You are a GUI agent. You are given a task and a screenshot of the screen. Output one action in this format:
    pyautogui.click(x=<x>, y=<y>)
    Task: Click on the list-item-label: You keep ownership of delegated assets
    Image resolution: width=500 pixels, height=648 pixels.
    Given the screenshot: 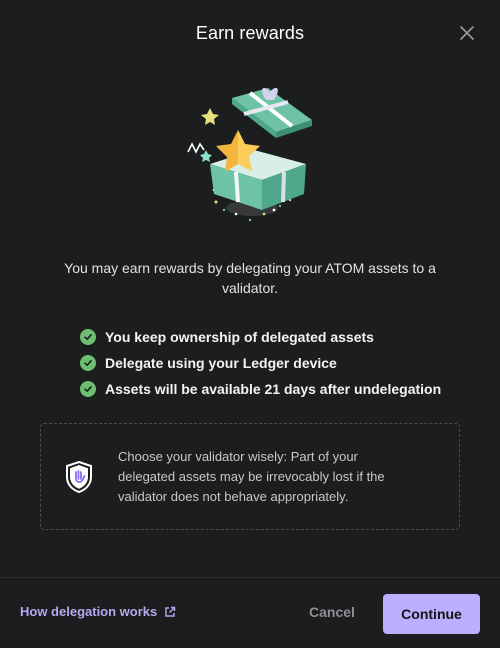 What is the action you would take?
    pyautogui.click(x=239, y=337)
    